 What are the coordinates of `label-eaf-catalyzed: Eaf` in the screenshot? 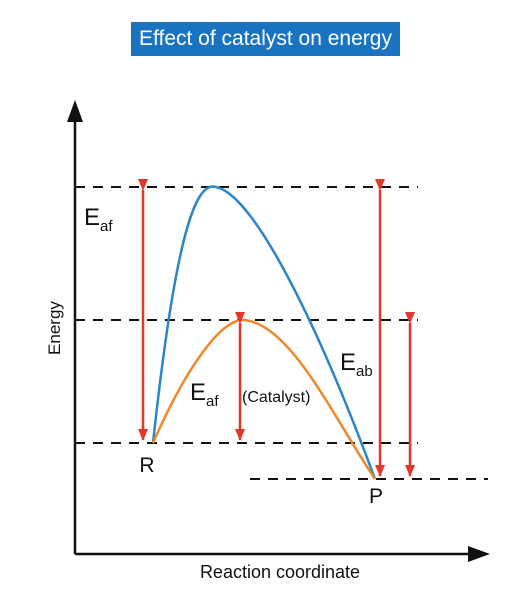 It's located at (204, 394).